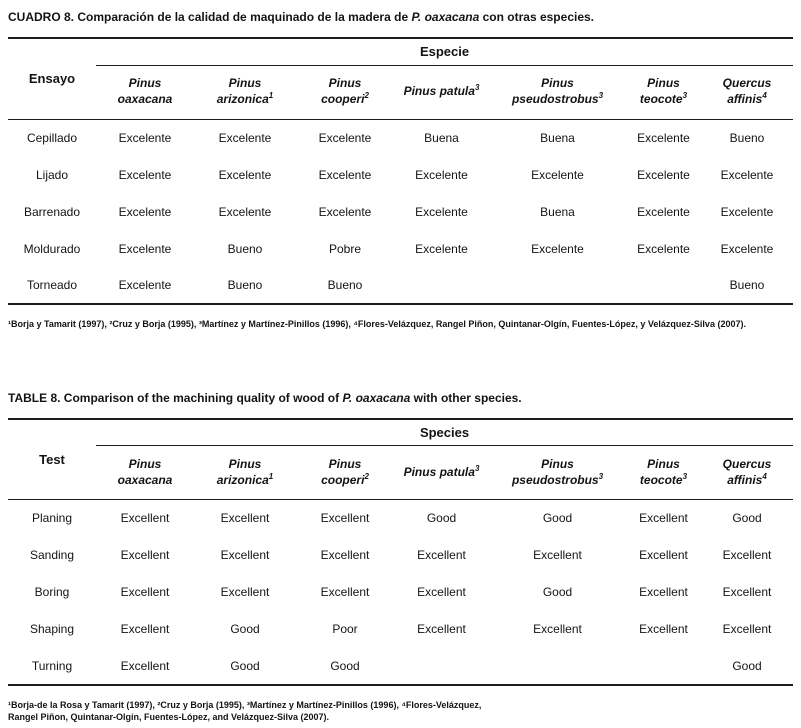 This screenshot has width=801, height=728. What do you see at coordinates (52, 629) in the screenshot?
I see `test-row-label: Shaping` at bounding box center [52, 629].